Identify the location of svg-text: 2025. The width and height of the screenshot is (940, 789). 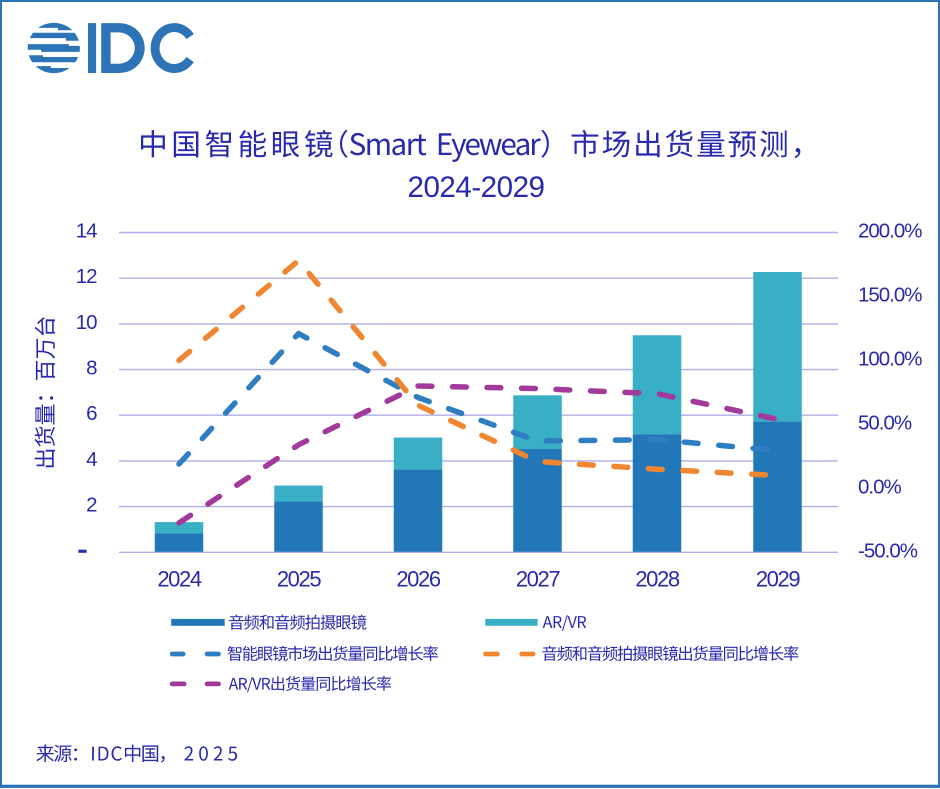
(299, 579).